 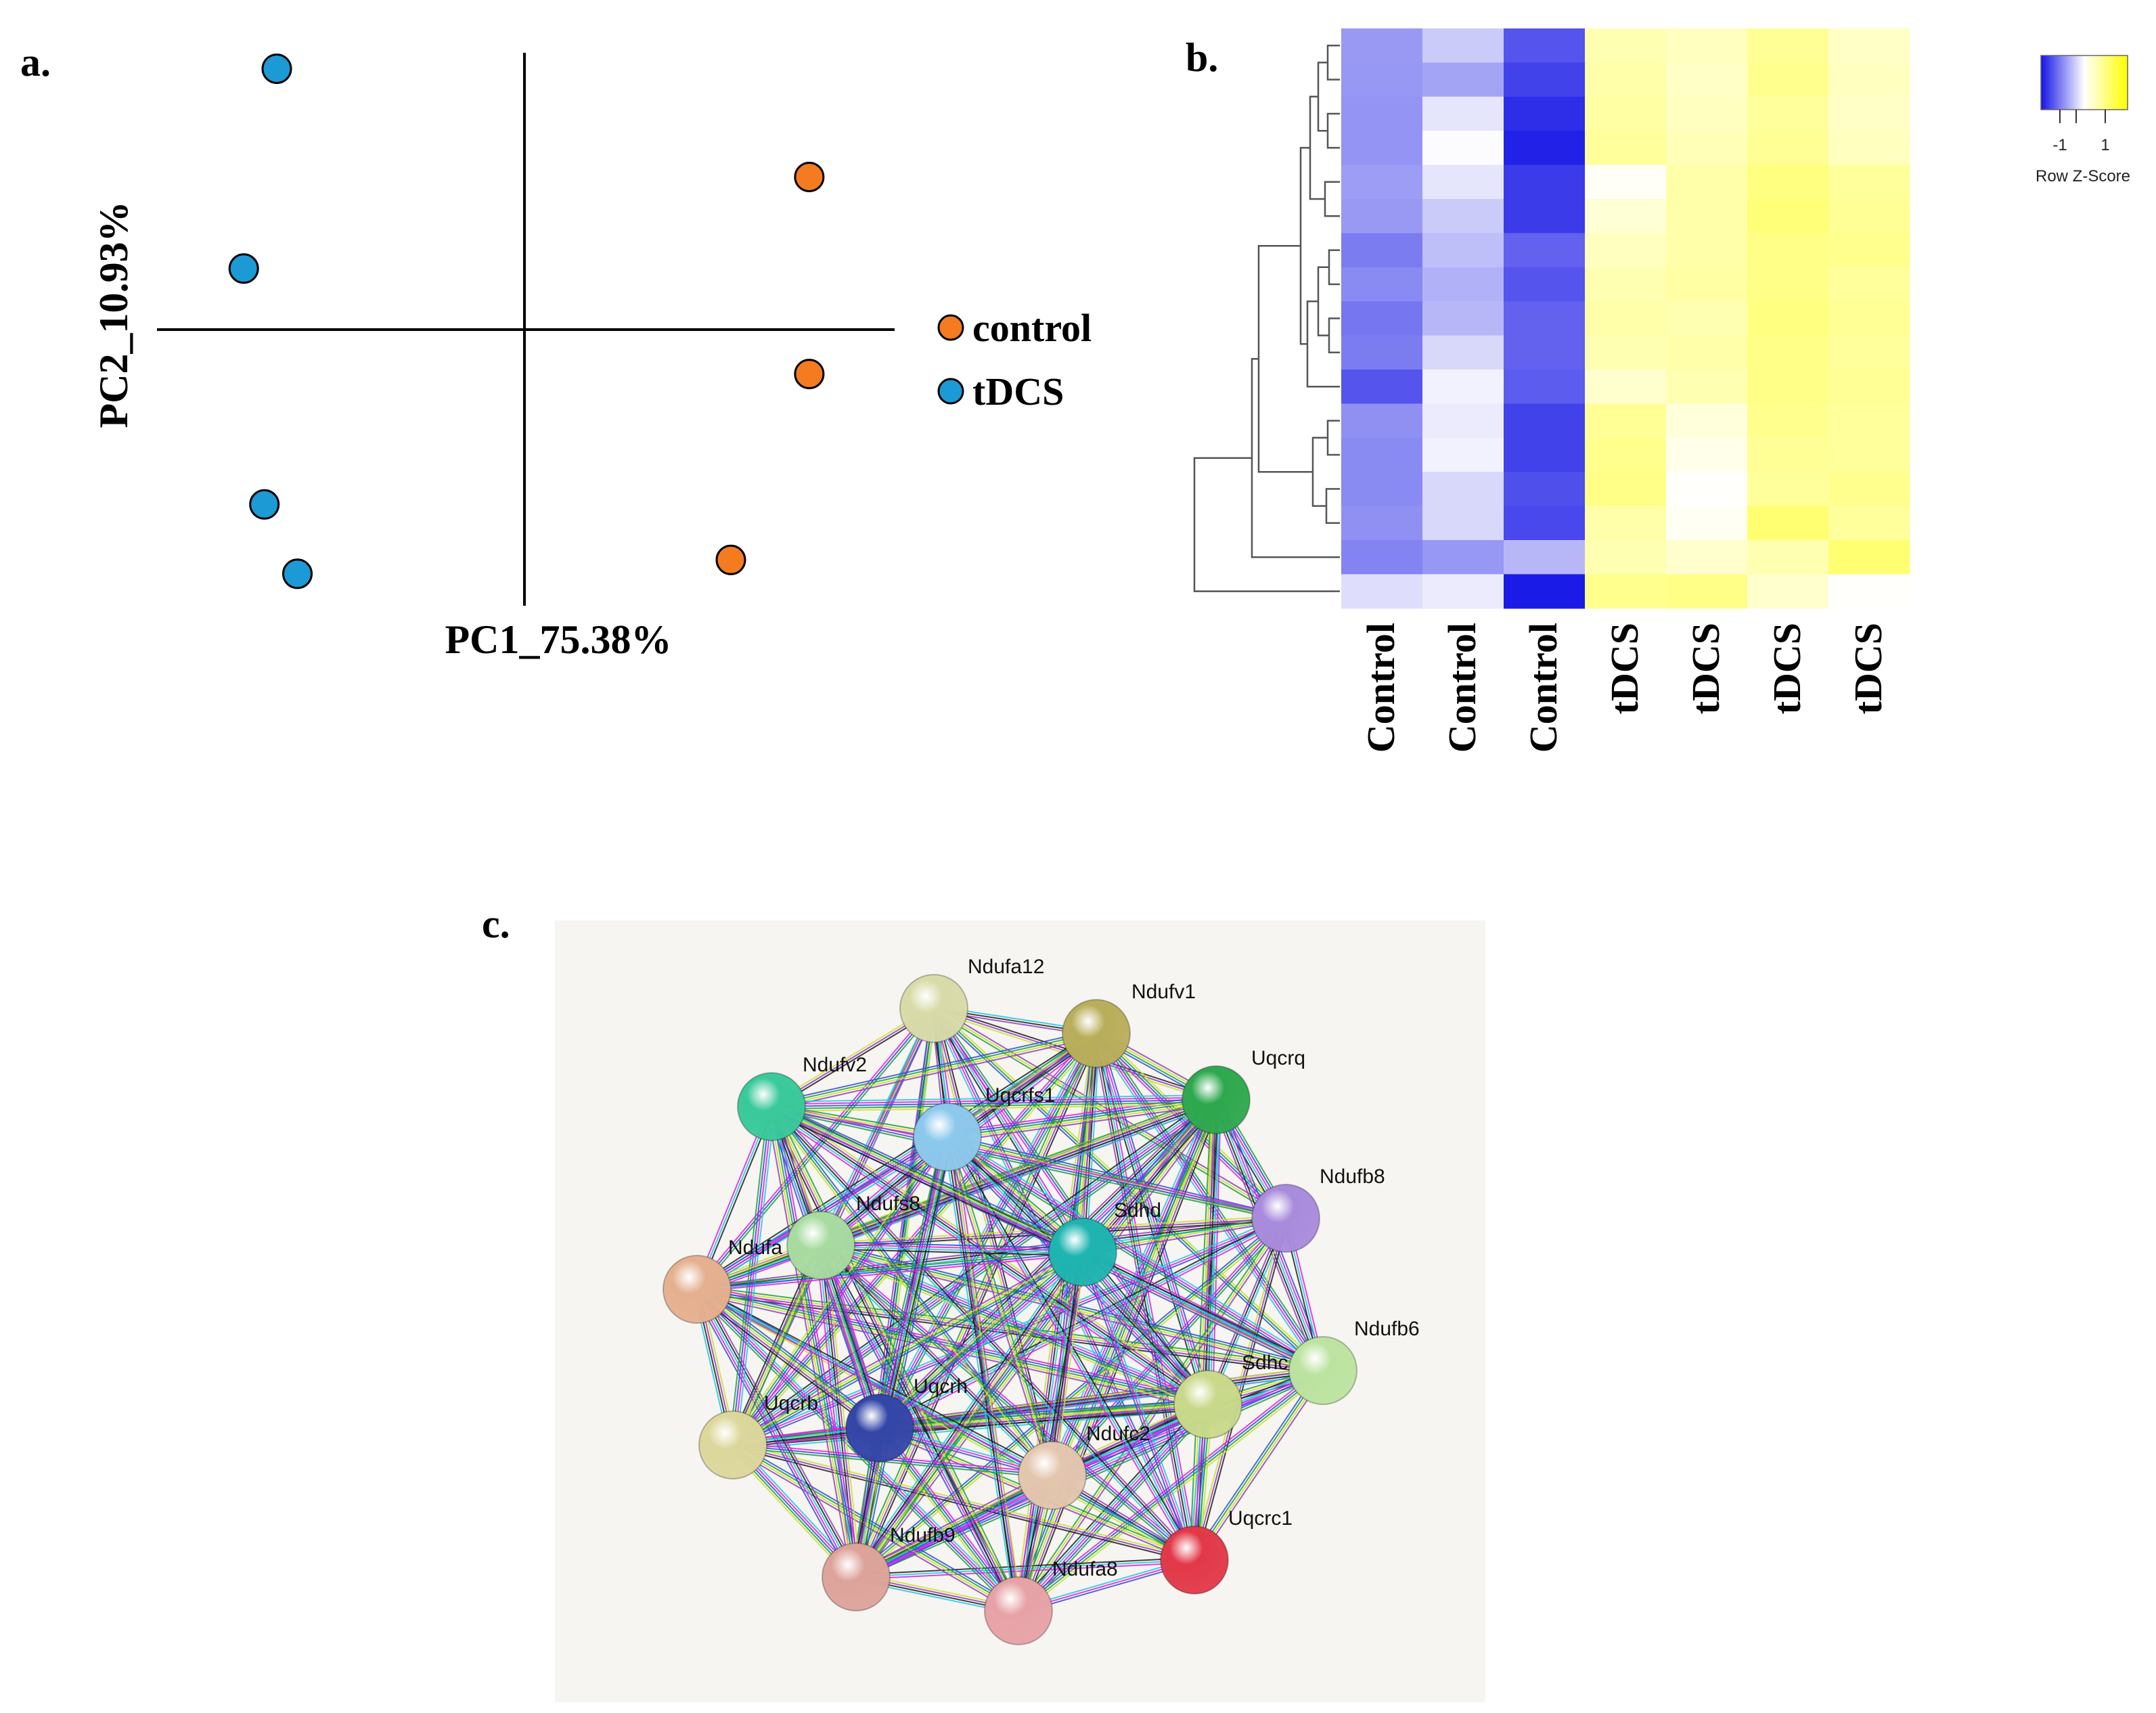 What do you see at coordinates (1545, 284) in the screenshot?
I see `heat-cell-r7-c2` at bounding box center [1545, 284].